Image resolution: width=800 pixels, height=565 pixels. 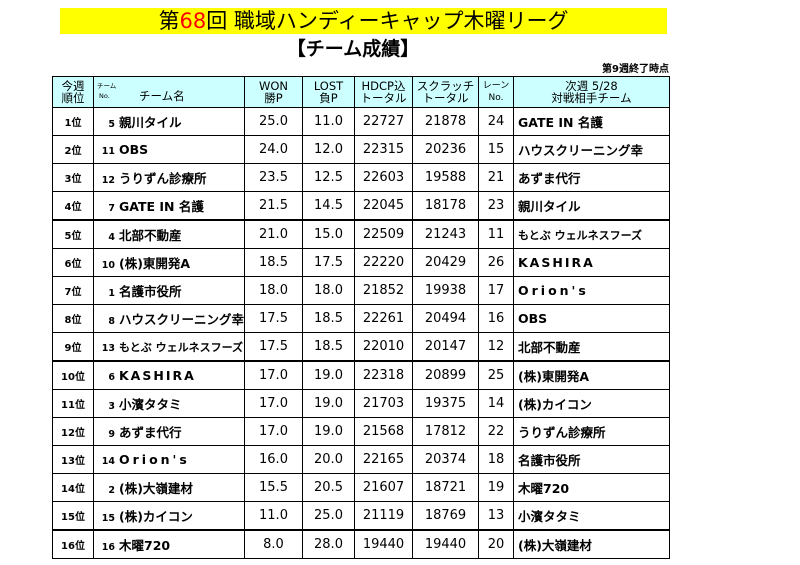 I want to click on opponent-cell: 名護市役所, so click(x=591, y=459).